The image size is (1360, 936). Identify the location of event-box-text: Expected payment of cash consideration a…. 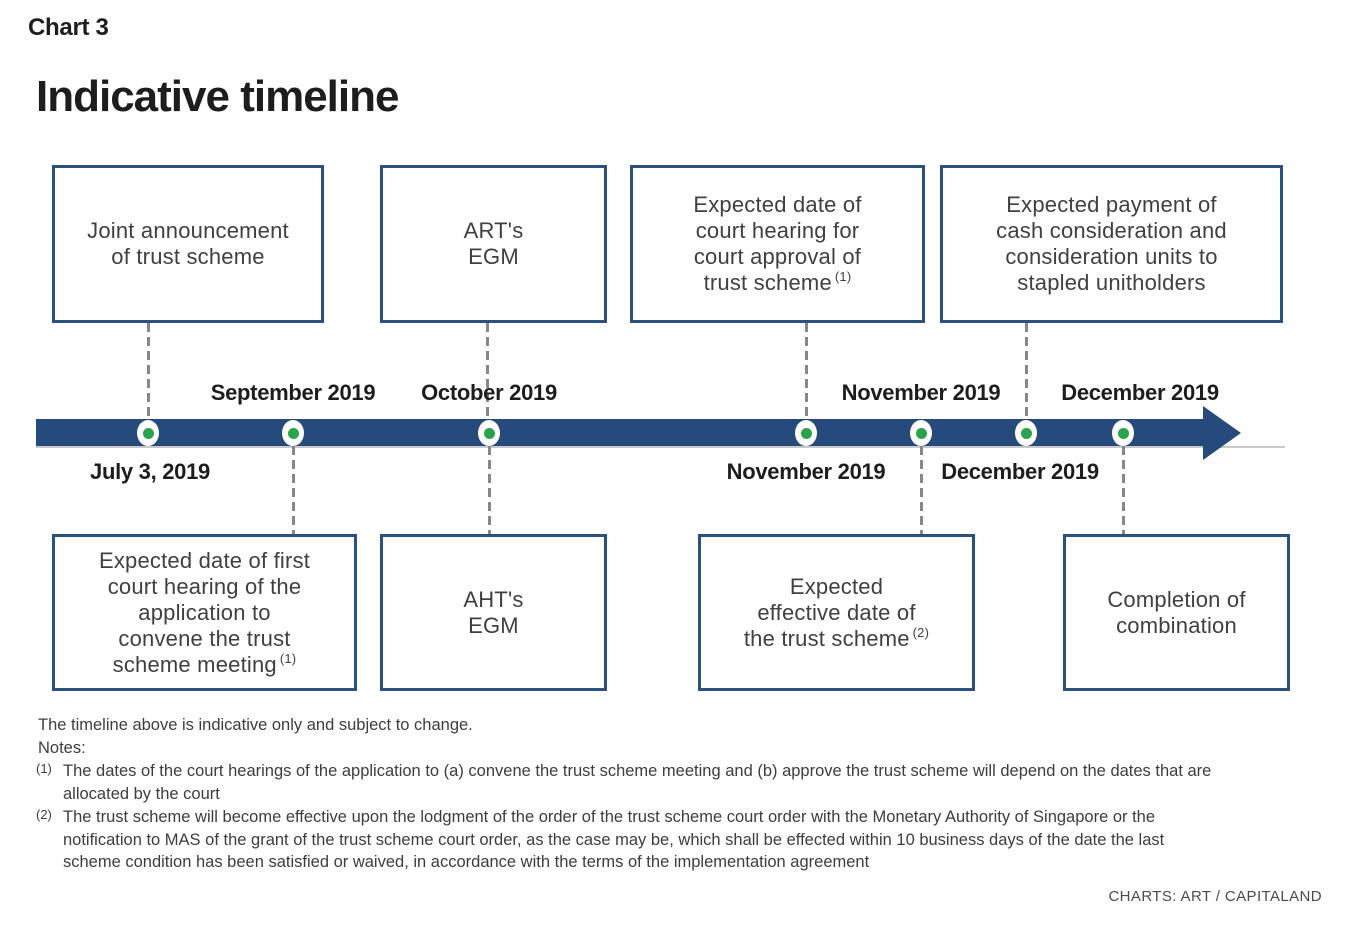
(1111, 244).